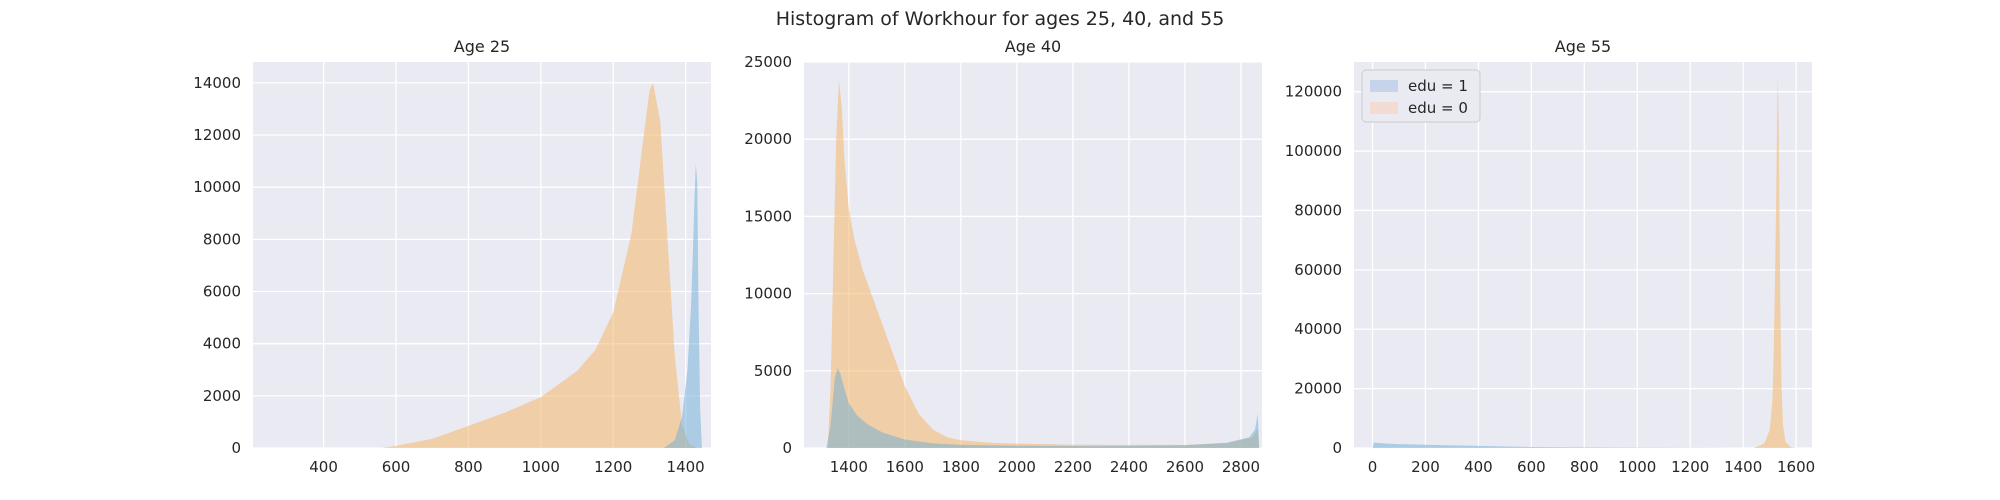 The image size is (2000, 500). What do you see at coordinates (1033, 46) in the screenshot?
I see `panel-title: Age 40` at bounding box center [1033, 46].